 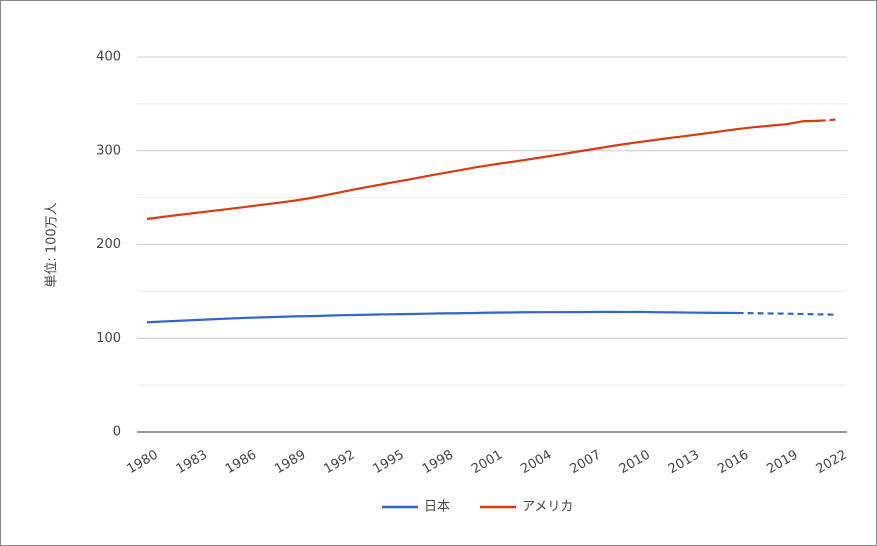 I want to click on y-tick-label: 100, so click(x=108, y=338).